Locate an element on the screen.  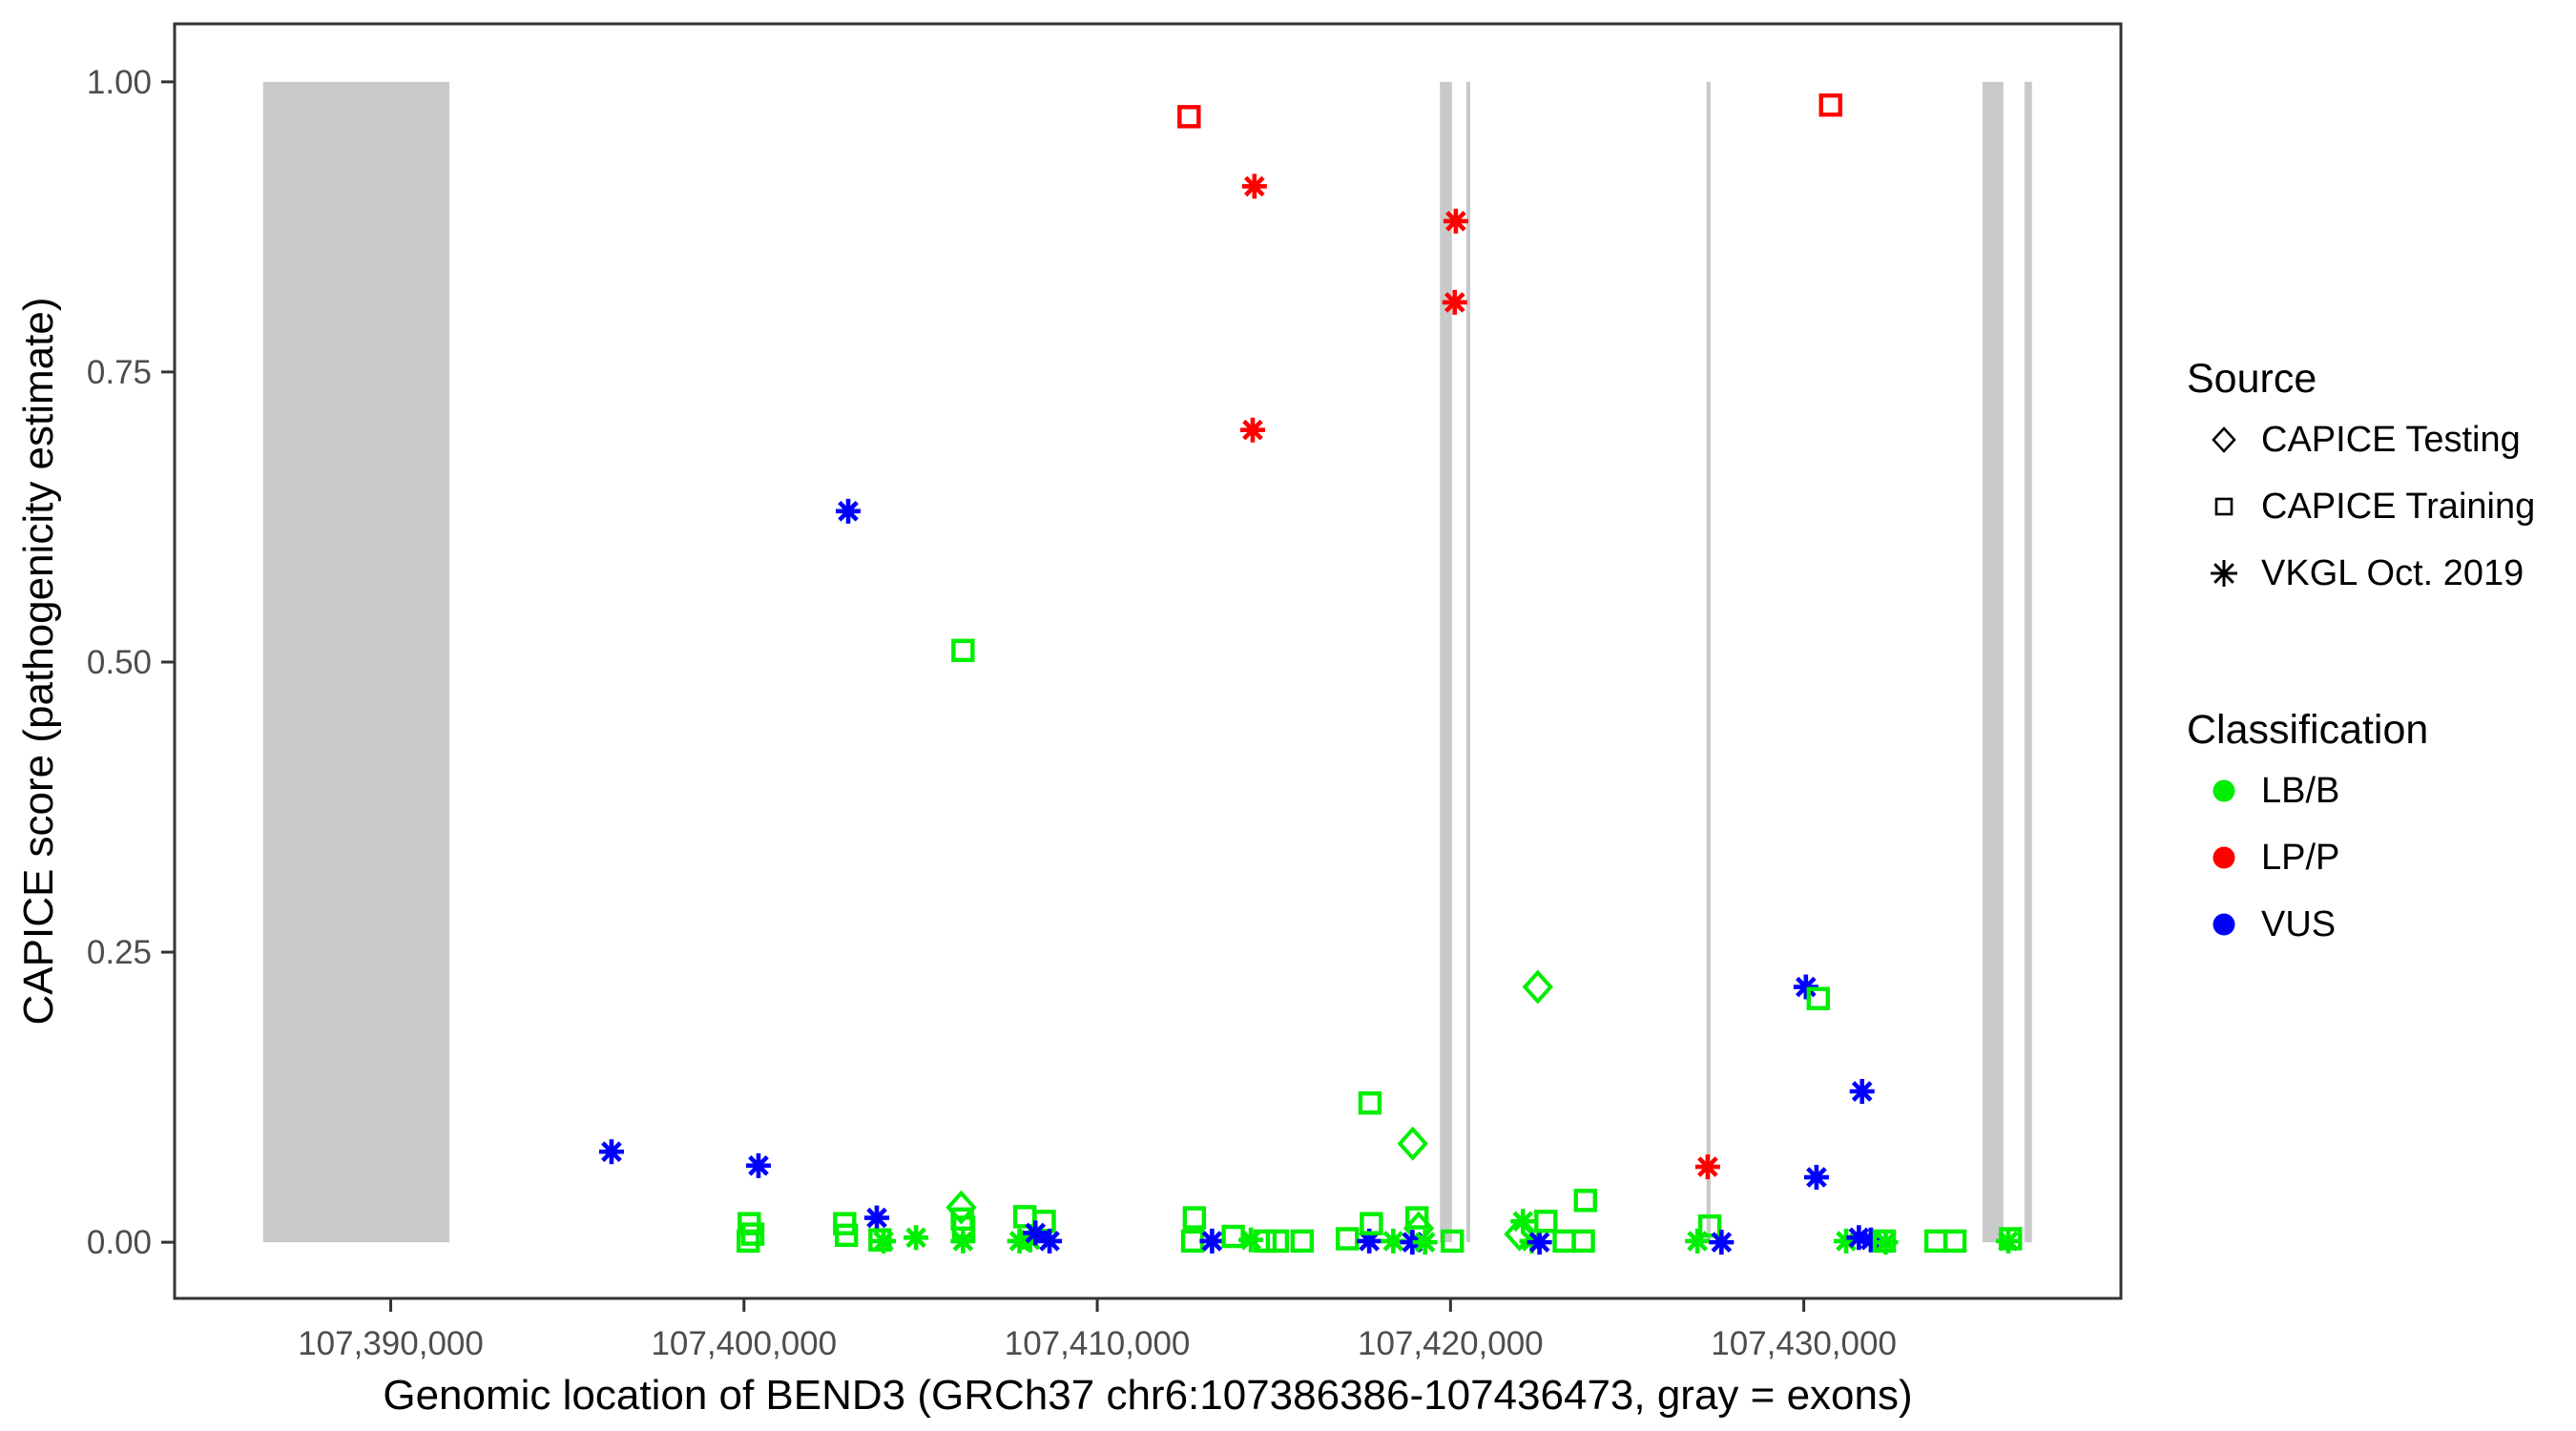
legend-source-title: Source is located at coordinates (2252, 378).